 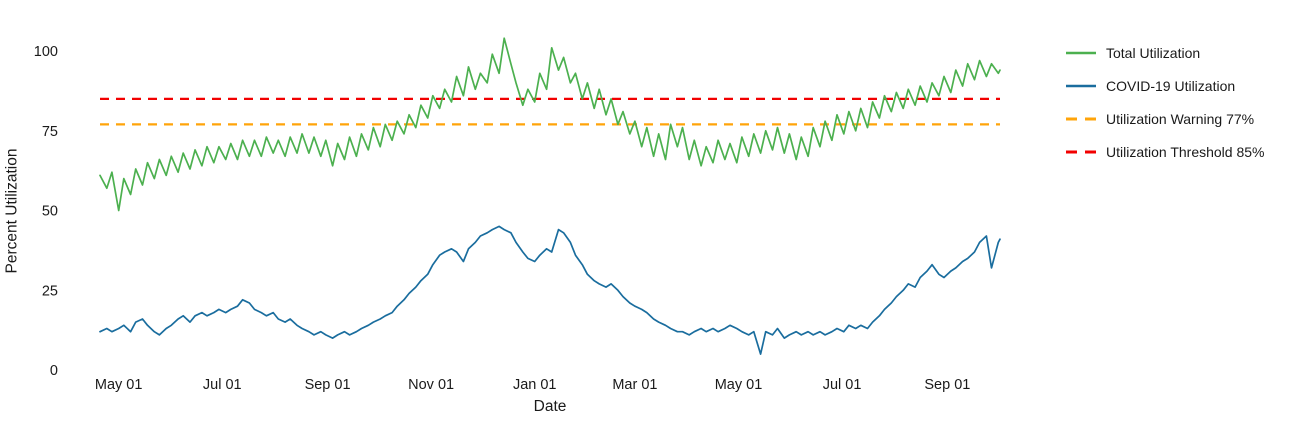 What do you see at coordinates (431, 385) in the screenshot?
I see `x-tick-label: Nov 01` at bounding box center [431, 385].